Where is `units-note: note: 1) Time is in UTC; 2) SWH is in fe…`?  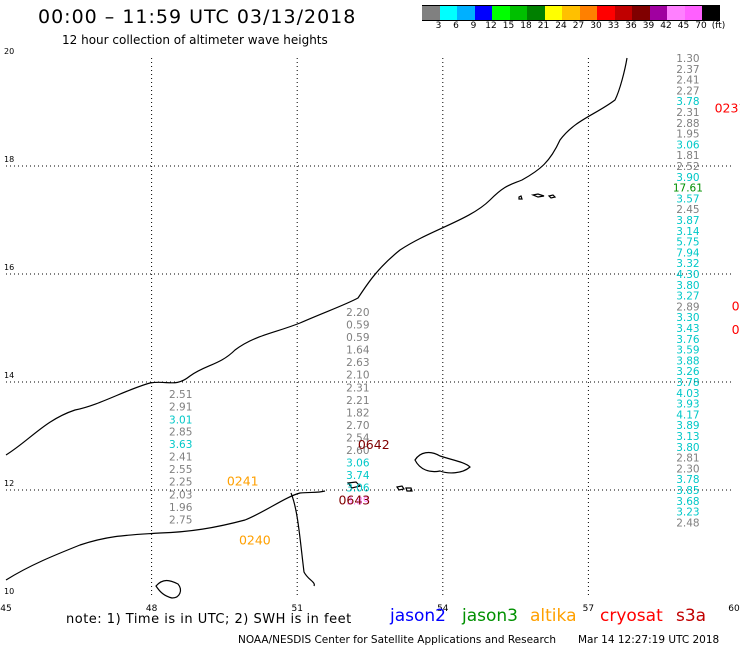 units-note: note: 1) Time is in UTC; 2) SWH is in fe… is located at coordinates (209, 619).